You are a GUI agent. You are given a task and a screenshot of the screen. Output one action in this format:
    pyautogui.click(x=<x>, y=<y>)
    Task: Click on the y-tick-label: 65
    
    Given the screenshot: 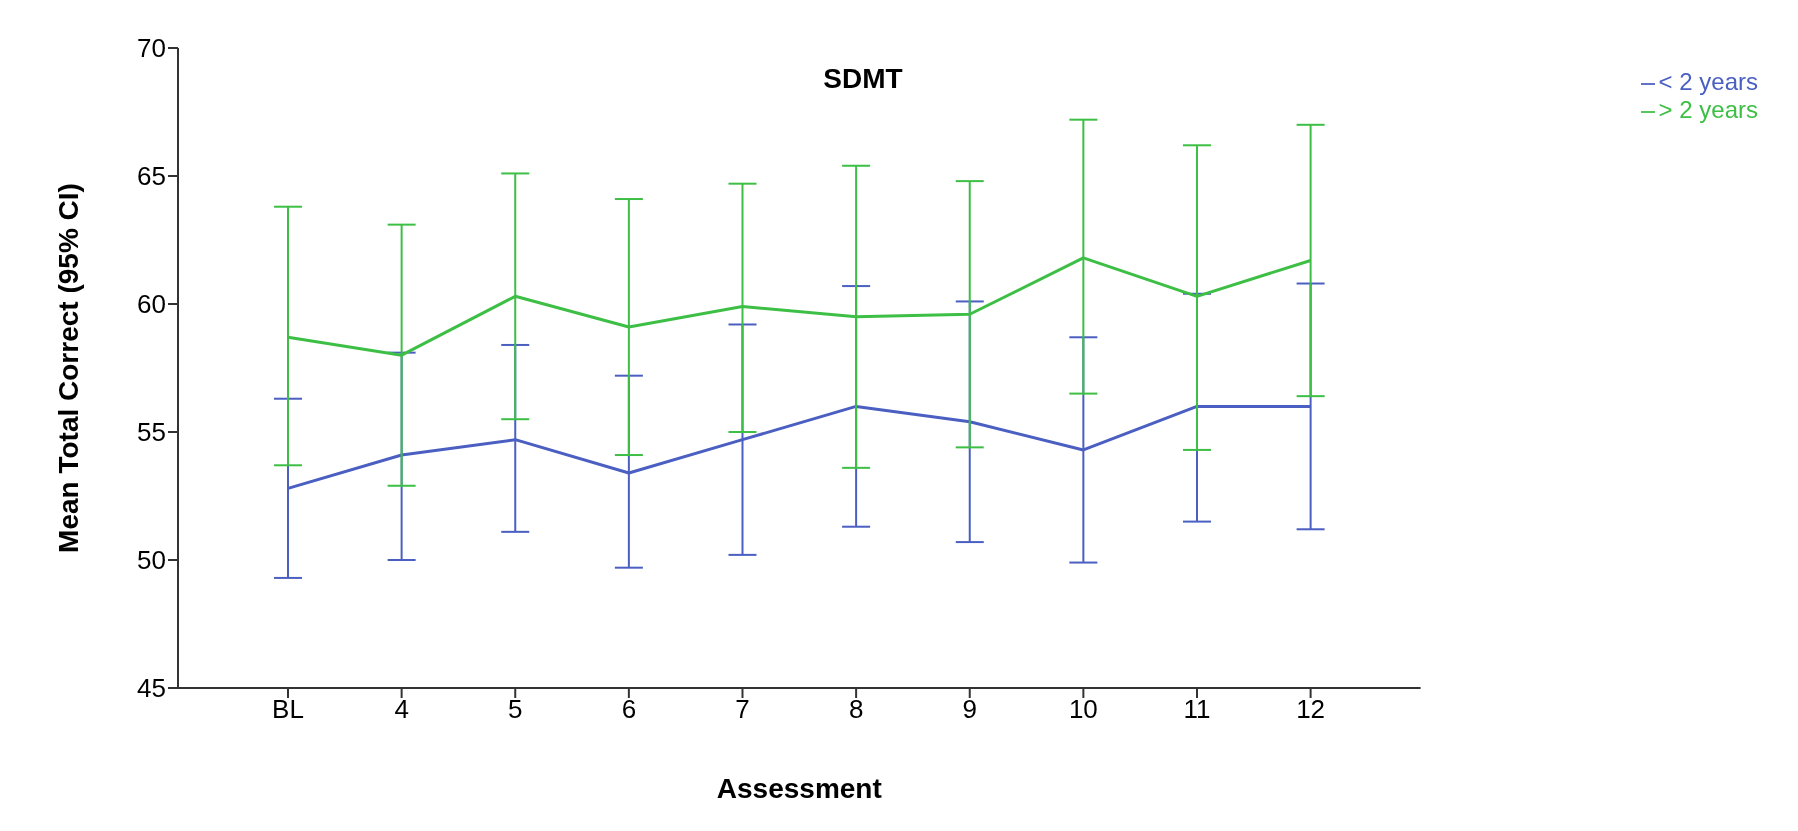 What is the action you would take?
    pyautogui.click(x=151, y=176)
    